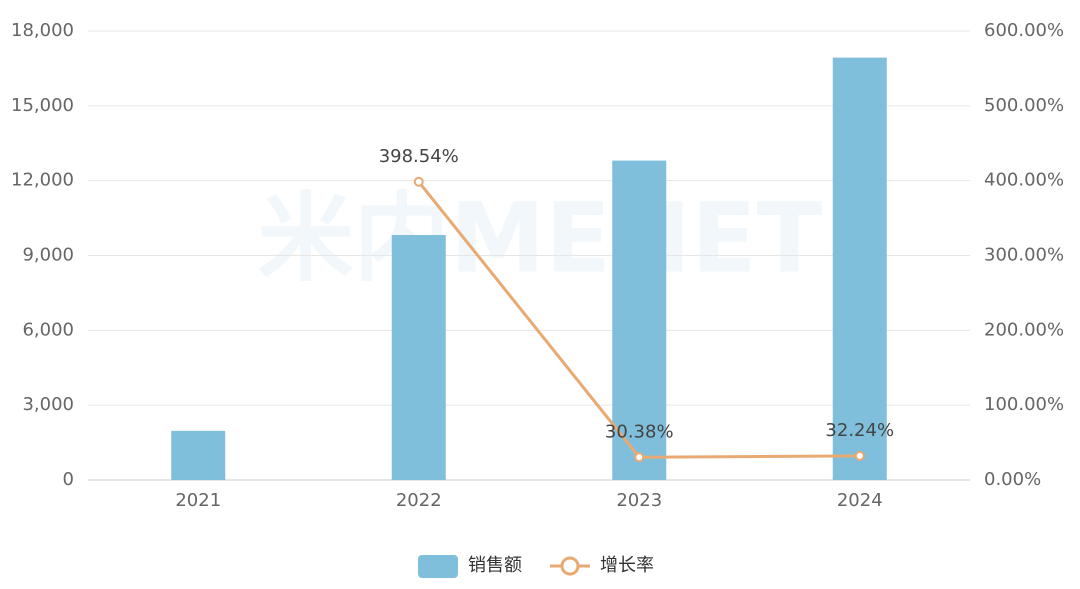 This screenshot has width=1080, height=589. I want to click on watermark: 米内MENET, so click(540, 238).